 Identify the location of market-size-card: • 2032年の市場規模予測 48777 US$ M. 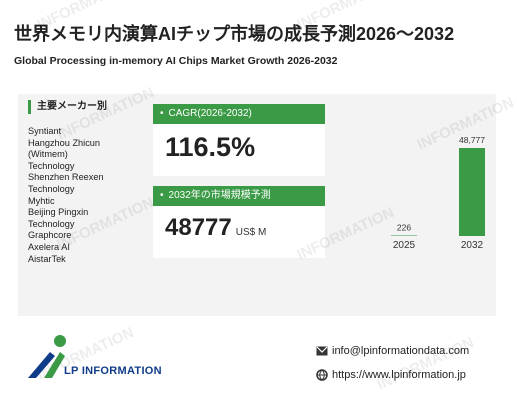
(239, 222).